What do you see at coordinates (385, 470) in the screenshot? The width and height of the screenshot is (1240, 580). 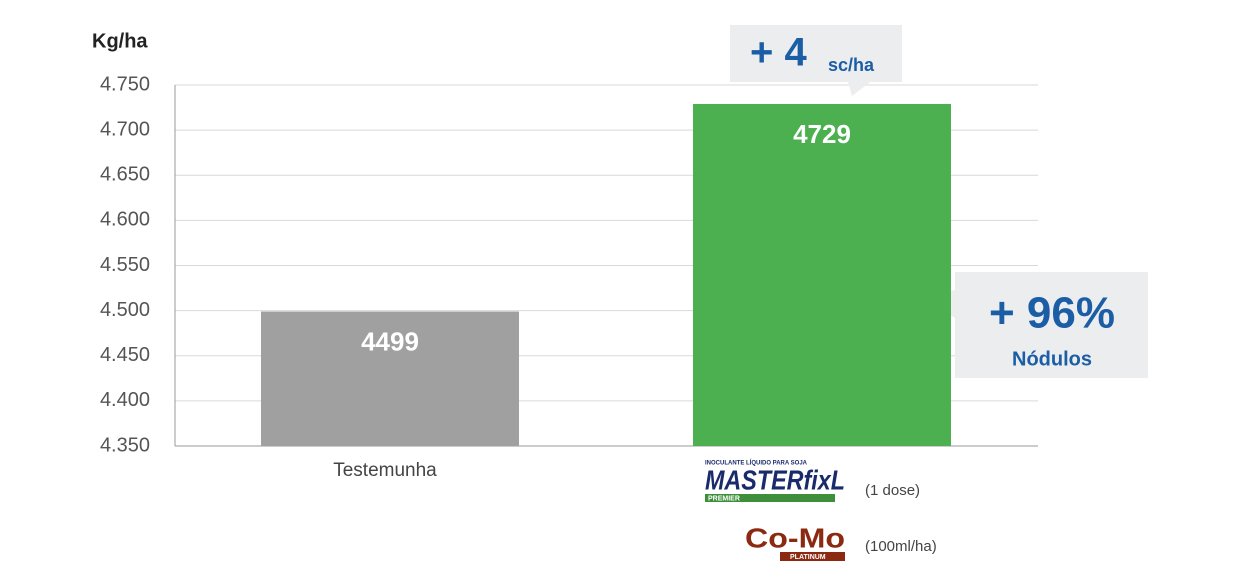 I see `x-tick-label: Testemunha` at bounding box center [385, 470].